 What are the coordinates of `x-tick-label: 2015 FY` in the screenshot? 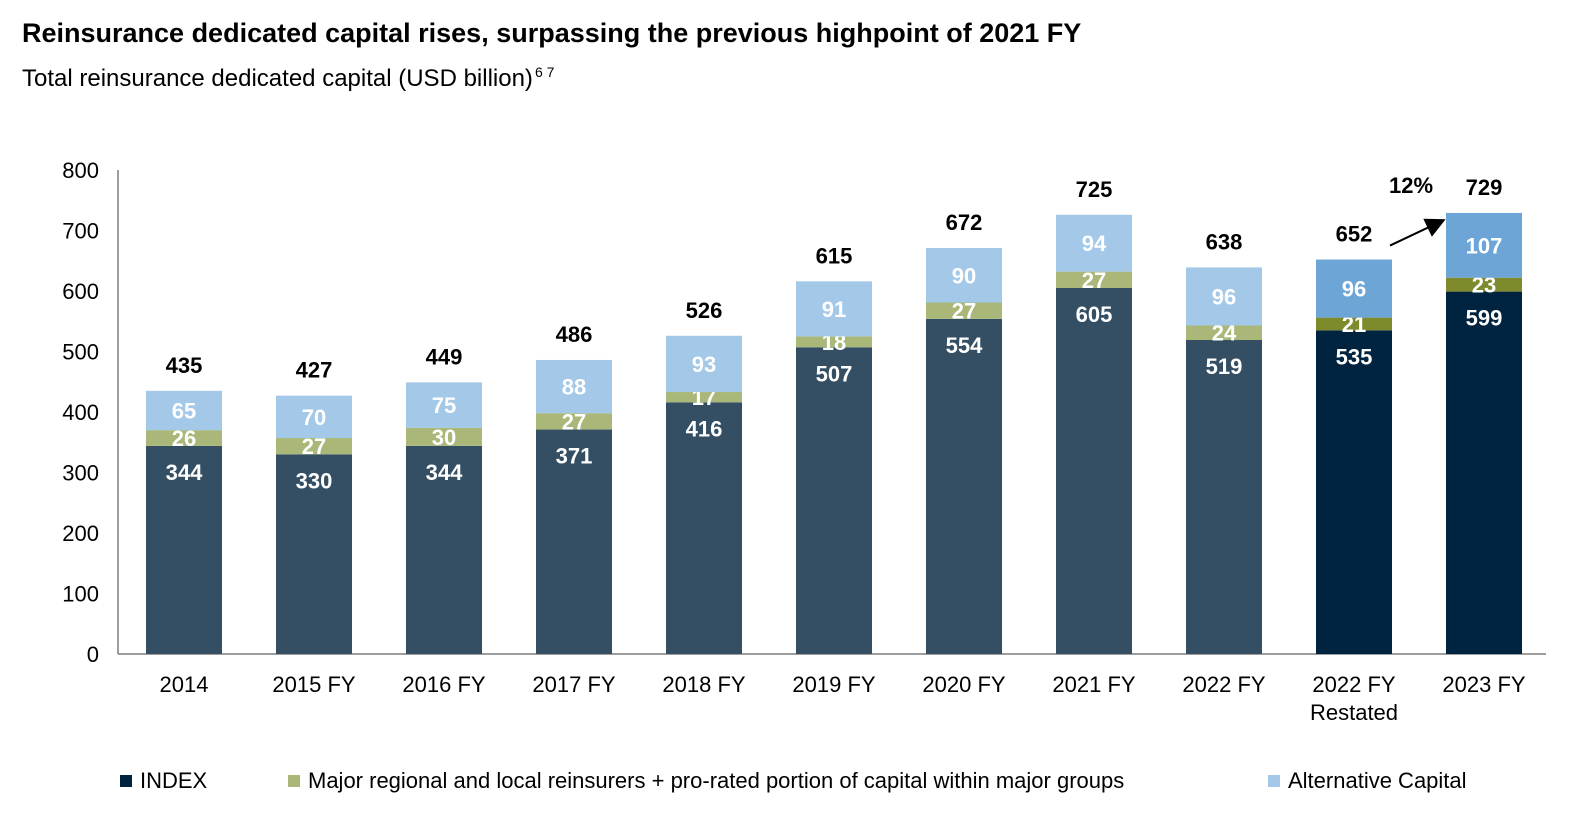 It's located at (313, 684).